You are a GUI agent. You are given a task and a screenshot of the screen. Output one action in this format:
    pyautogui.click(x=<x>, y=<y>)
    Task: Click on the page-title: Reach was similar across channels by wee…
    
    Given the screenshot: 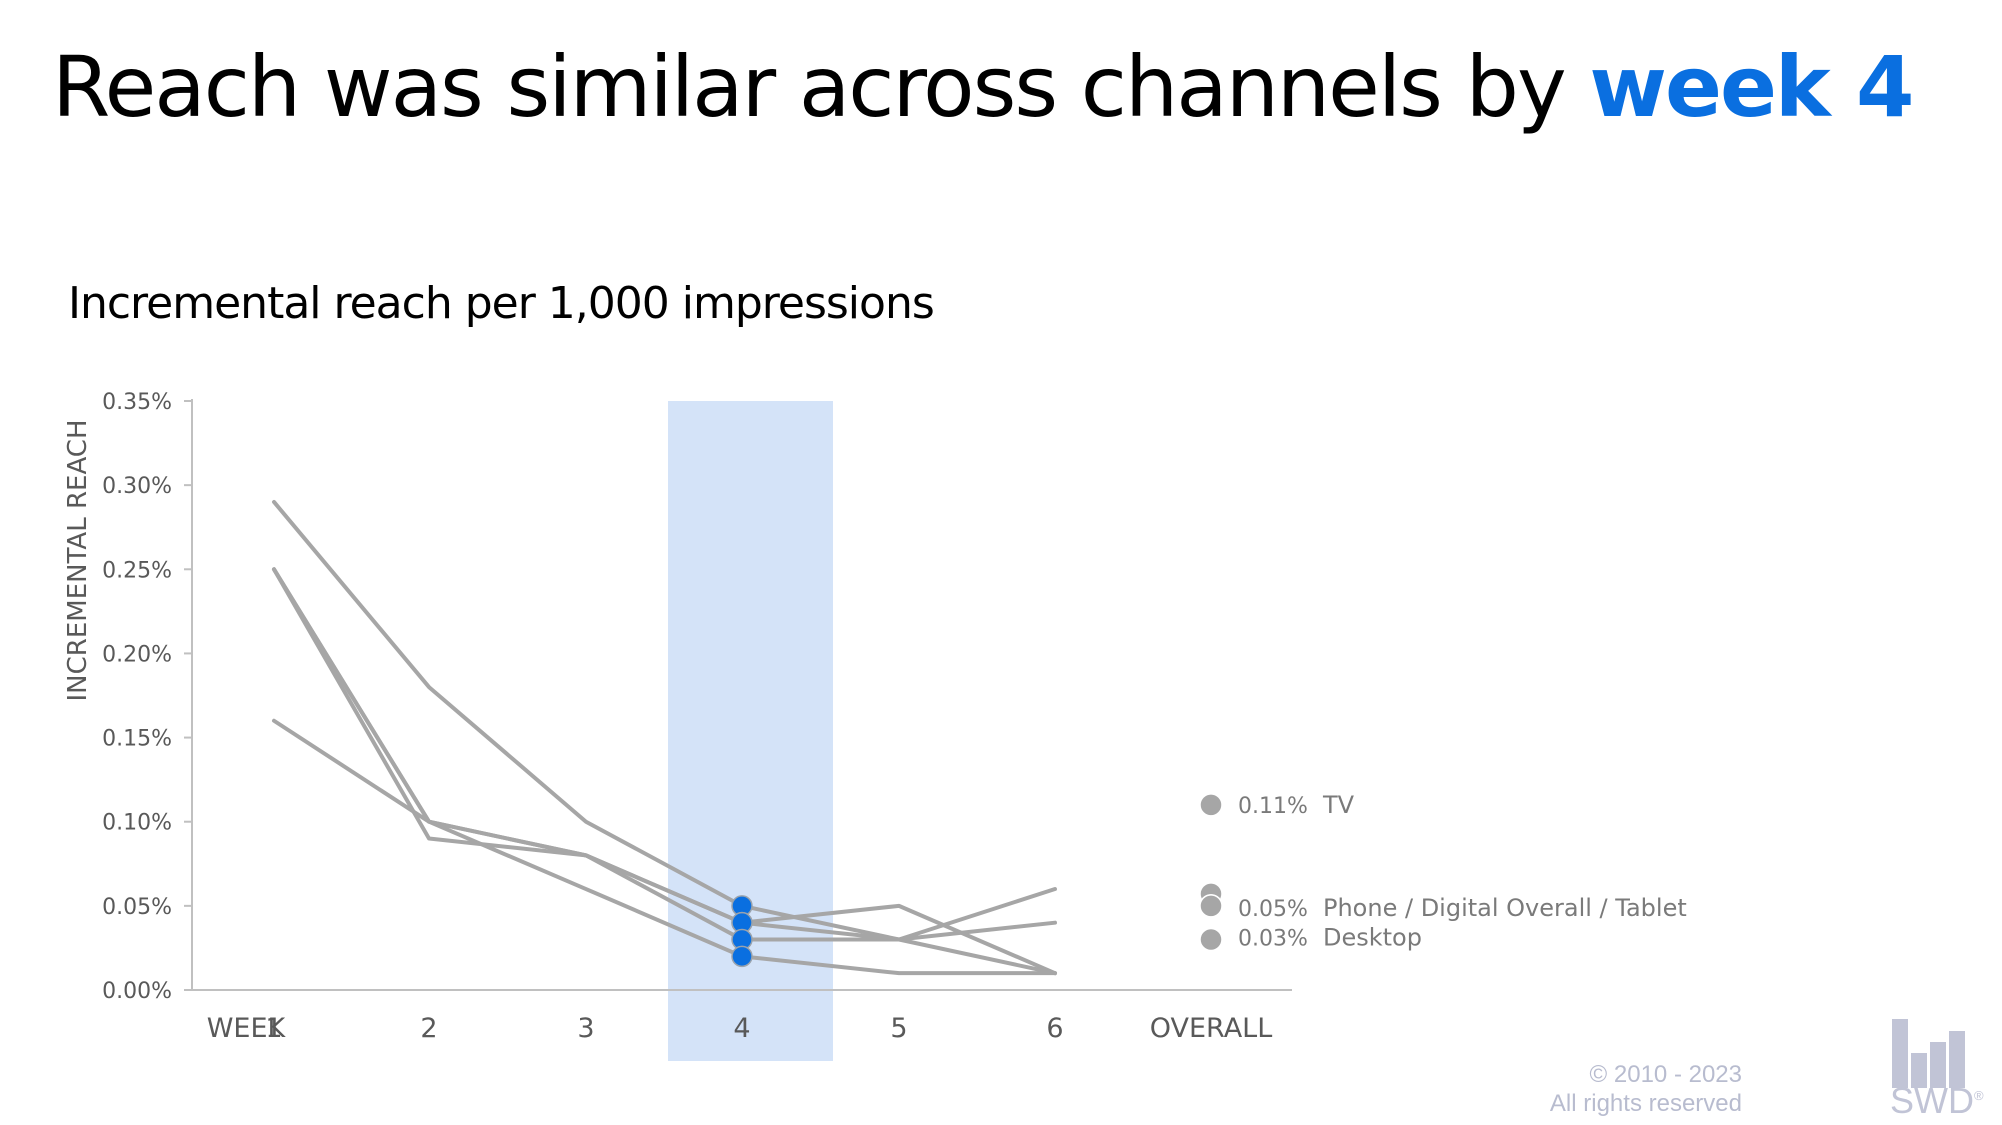 What is the action you would take?
    pyautogui.click(x=983, y=87)
    